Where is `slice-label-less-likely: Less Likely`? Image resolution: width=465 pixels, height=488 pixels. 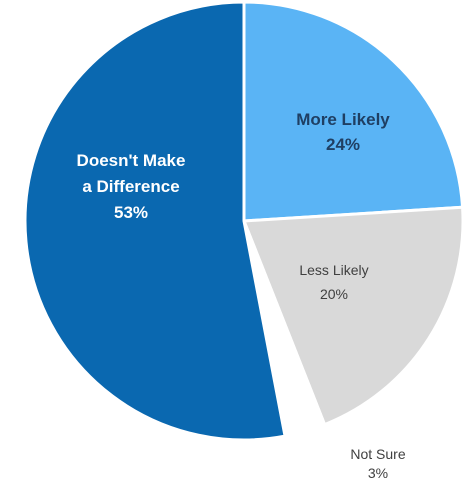
slice-label-less-likely: Less Likely is located at coordinates (333, 270).